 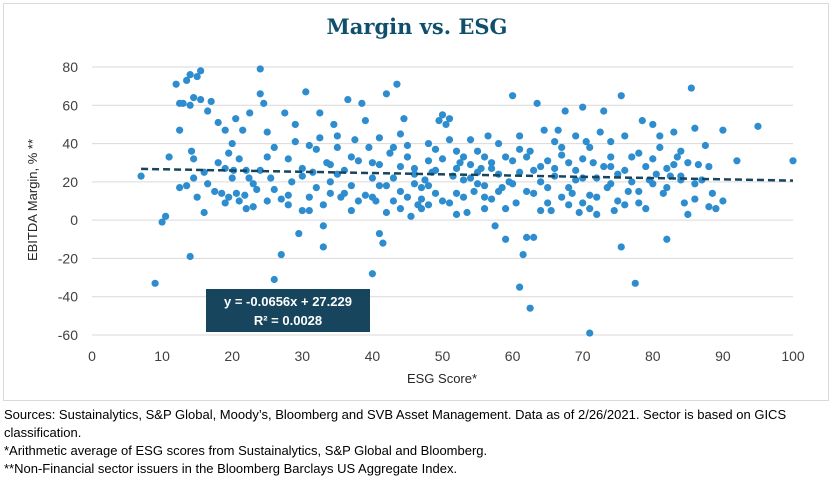 What do you see at coordinates (70, 144) in the screenshot?
I see `y-tick-label: 40` at bounding box center [70, 144].